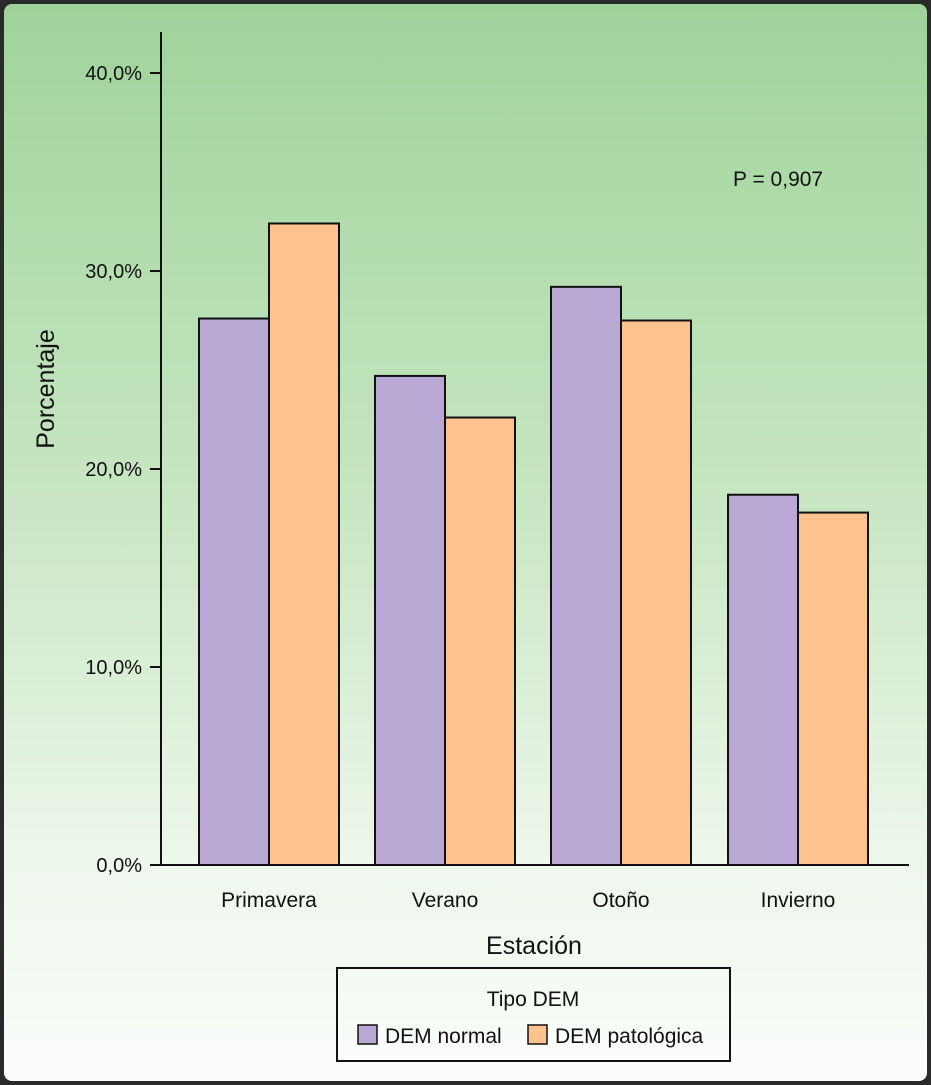 The width and height of the screenshot is (931, 1085). I want to click on y-ticks-group: 0,0% 10,0% 20,0% 30,0% 40,0%, so click(123, 470).